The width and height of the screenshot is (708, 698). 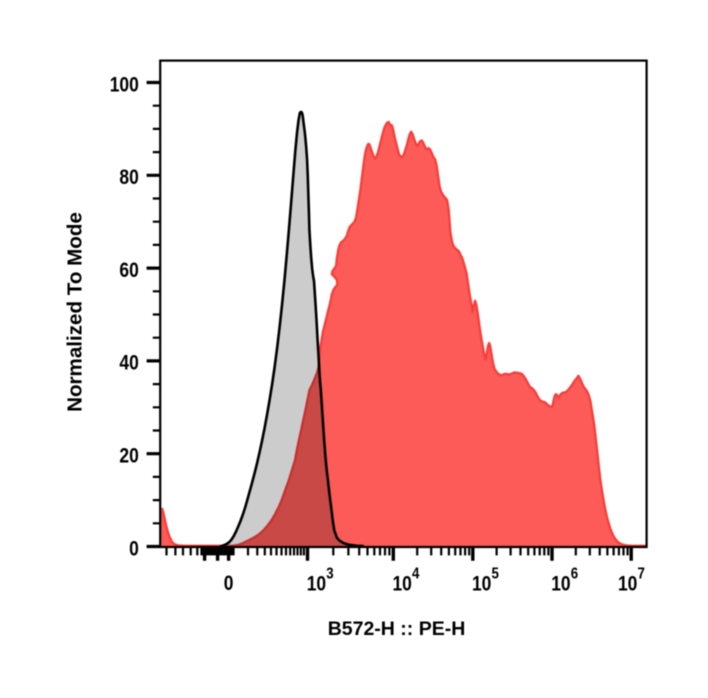 What do you see at coordinates (329, 573) in the screenshot?
I see `svg-text: 3` at bounding box center [329, 573].